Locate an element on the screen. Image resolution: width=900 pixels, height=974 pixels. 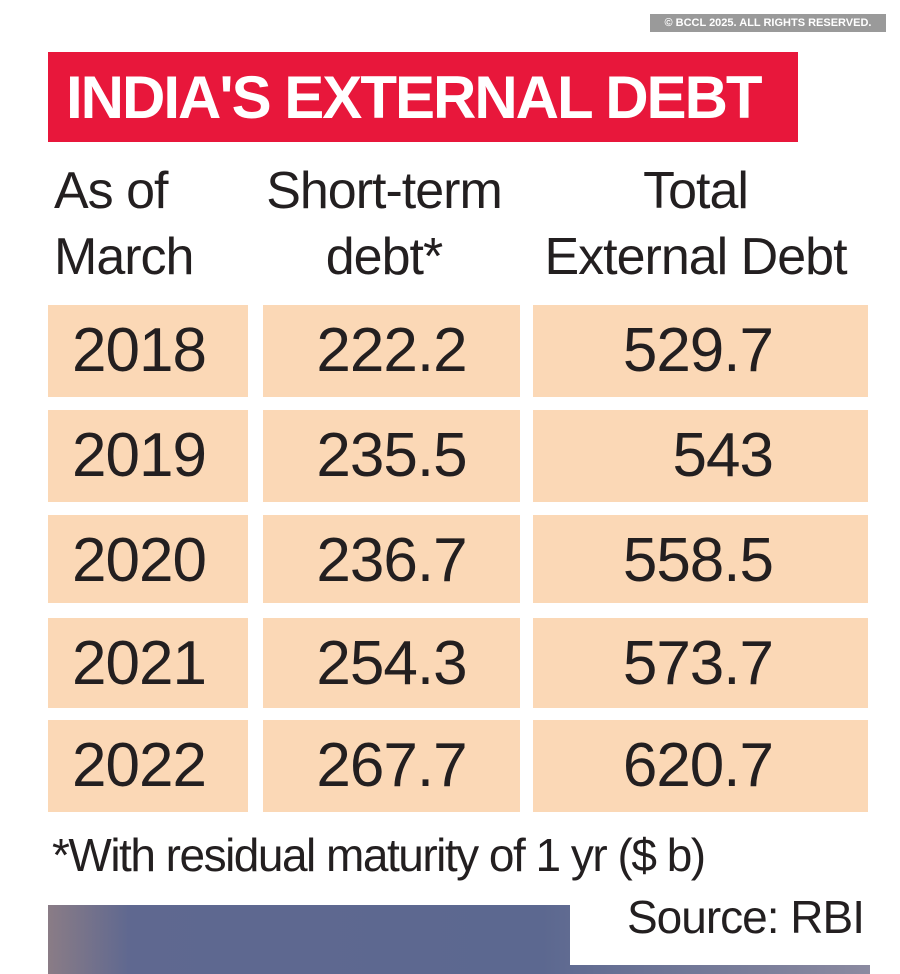
header-line: March is located at coordinates (124, 257).